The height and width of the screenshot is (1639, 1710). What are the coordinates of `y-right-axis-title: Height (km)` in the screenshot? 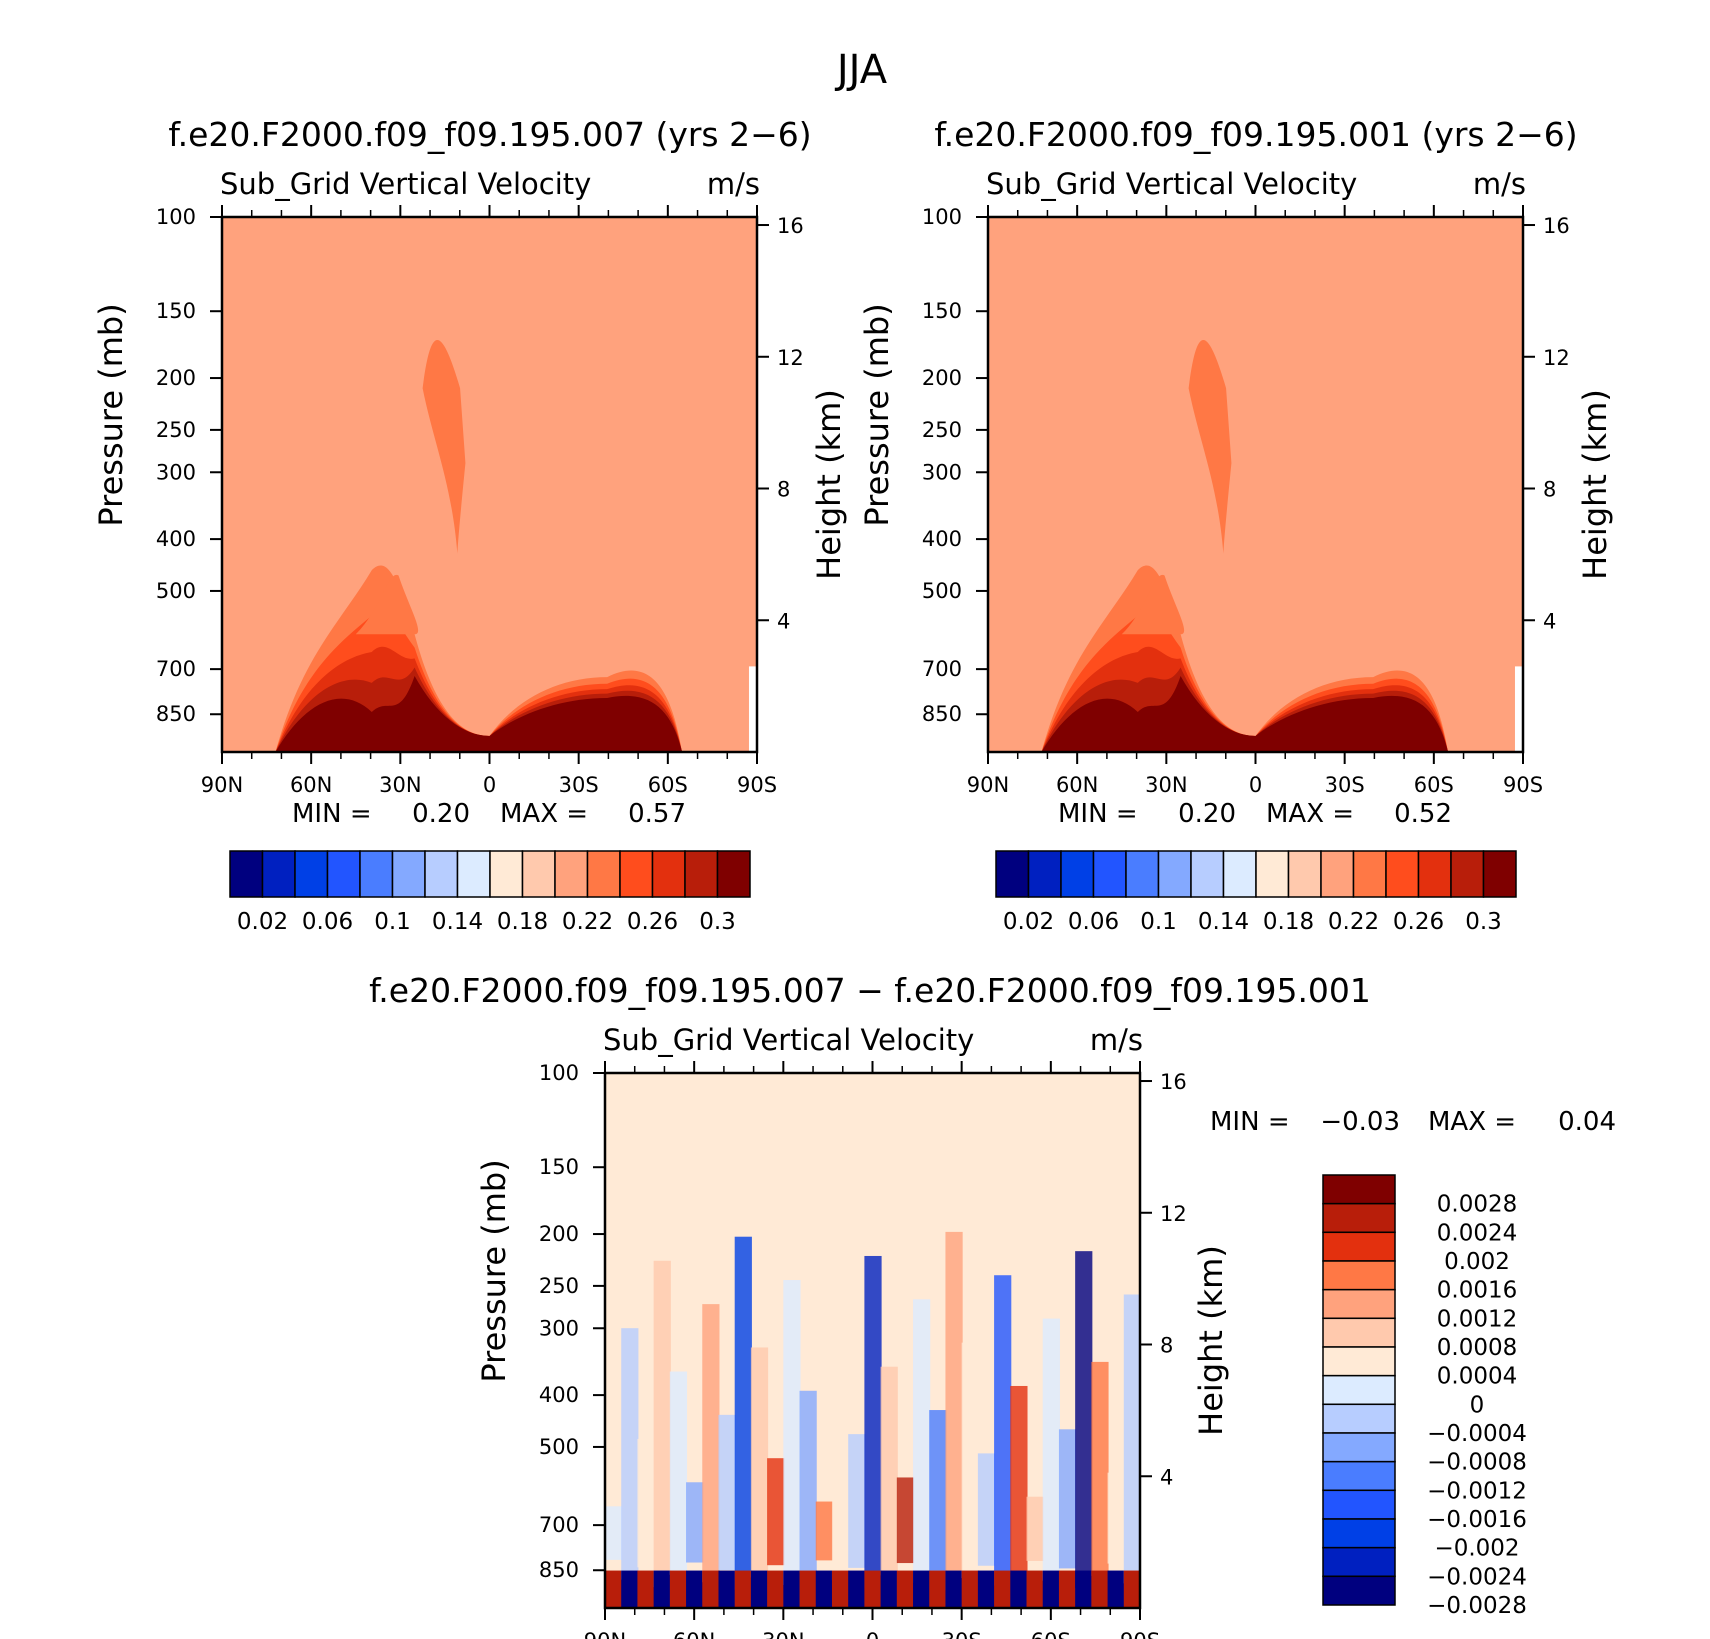 It's located at (829, 484).